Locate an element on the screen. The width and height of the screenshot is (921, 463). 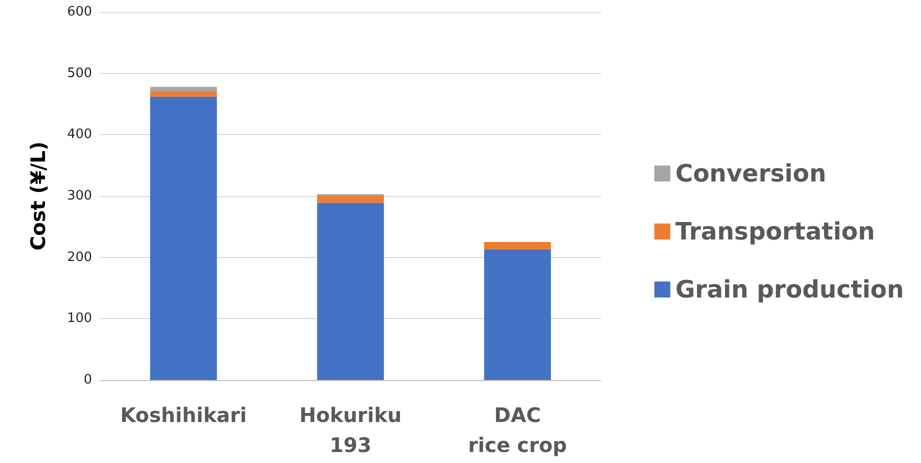
y-tick-label: 0 is located at coordinates (88, 380).